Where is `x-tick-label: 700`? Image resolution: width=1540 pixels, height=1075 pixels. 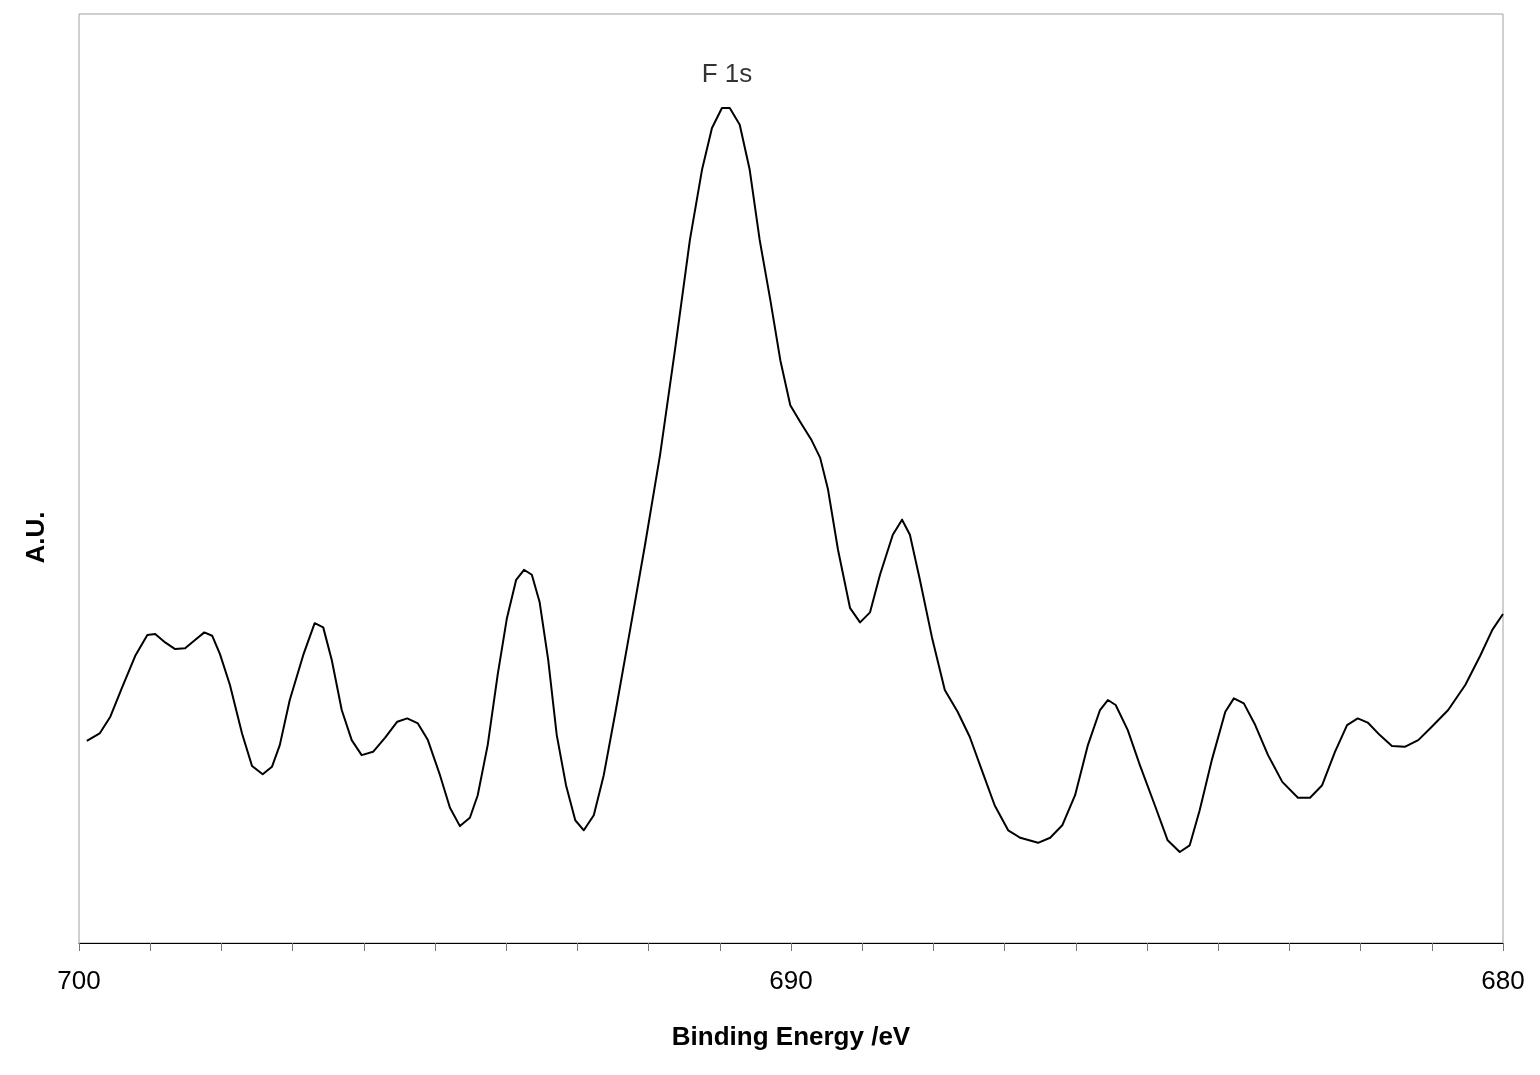
x-tick-label: 700 is located at coordinates (79, 980).